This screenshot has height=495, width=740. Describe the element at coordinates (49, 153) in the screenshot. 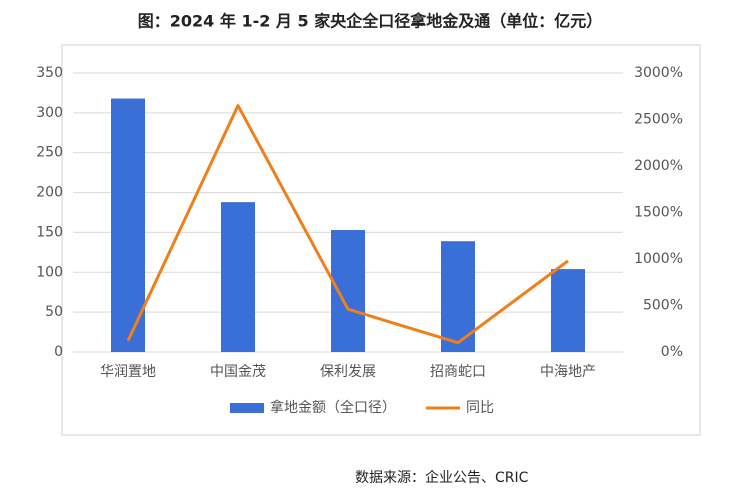

I see `y-tick-label: 250` at that location.